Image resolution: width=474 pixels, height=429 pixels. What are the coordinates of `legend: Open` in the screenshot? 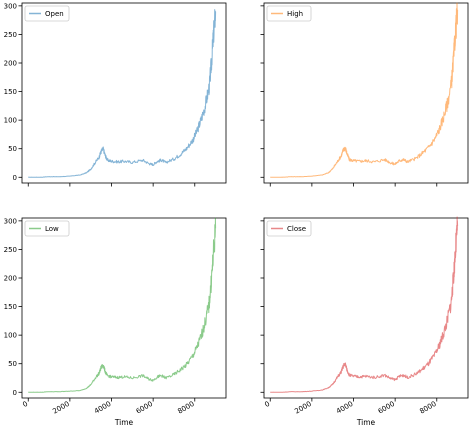 It's located at (47, 13).